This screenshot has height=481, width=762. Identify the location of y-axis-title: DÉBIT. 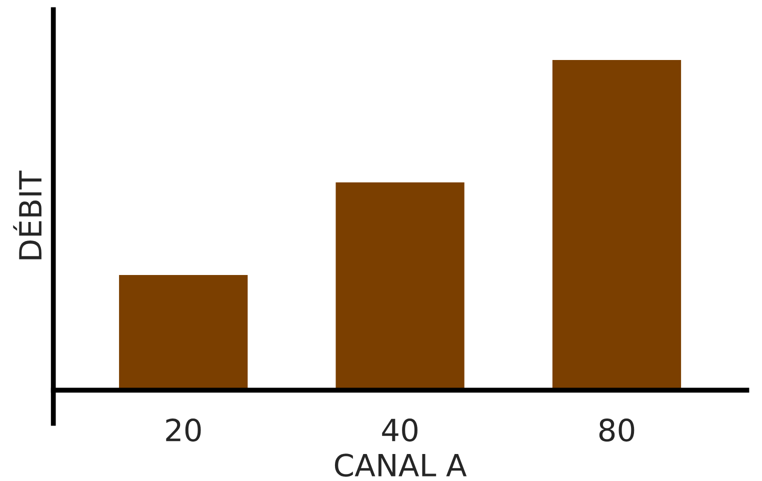
(27, 215).